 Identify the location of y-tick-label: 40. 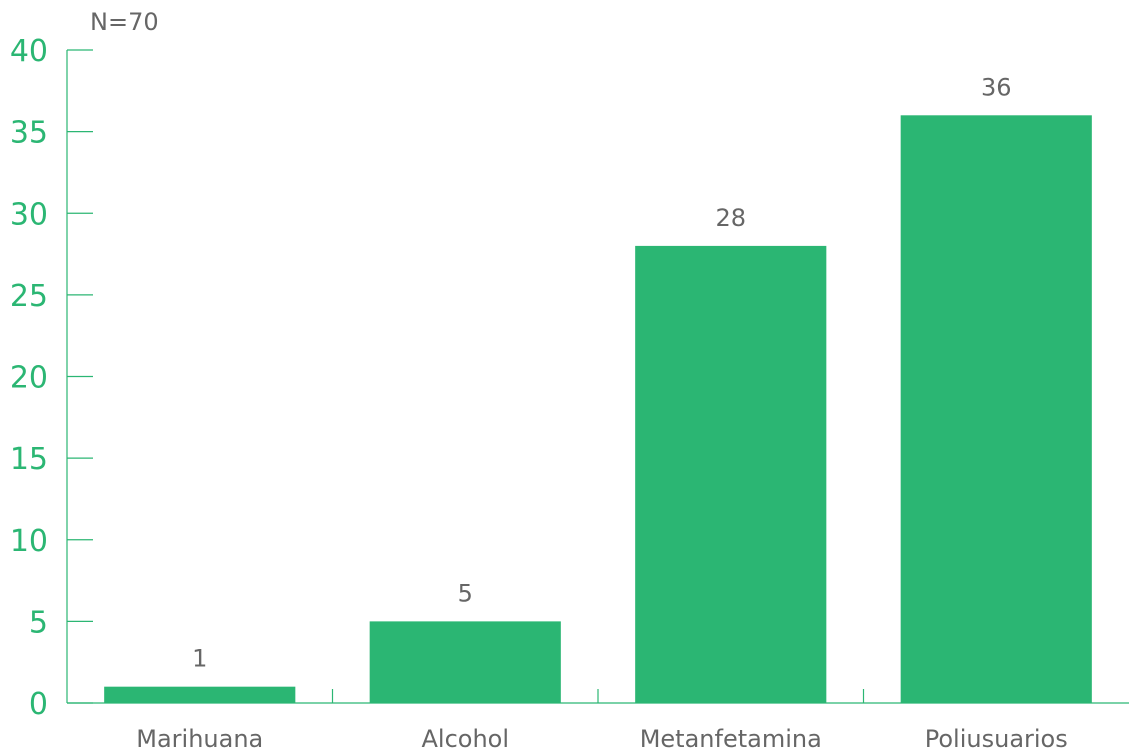
(29, 51).